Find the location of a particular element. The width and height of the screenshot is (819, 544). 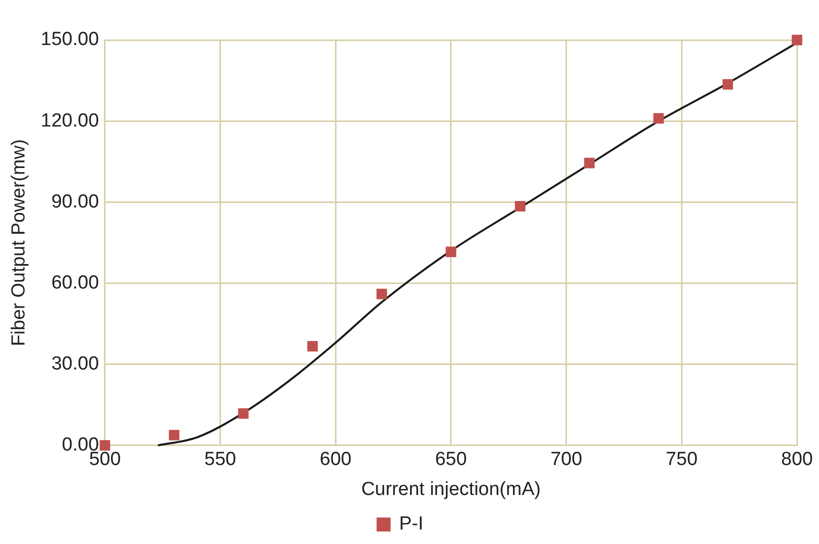

y-tick-label: 60.00 is located at coordinates (75, 283).